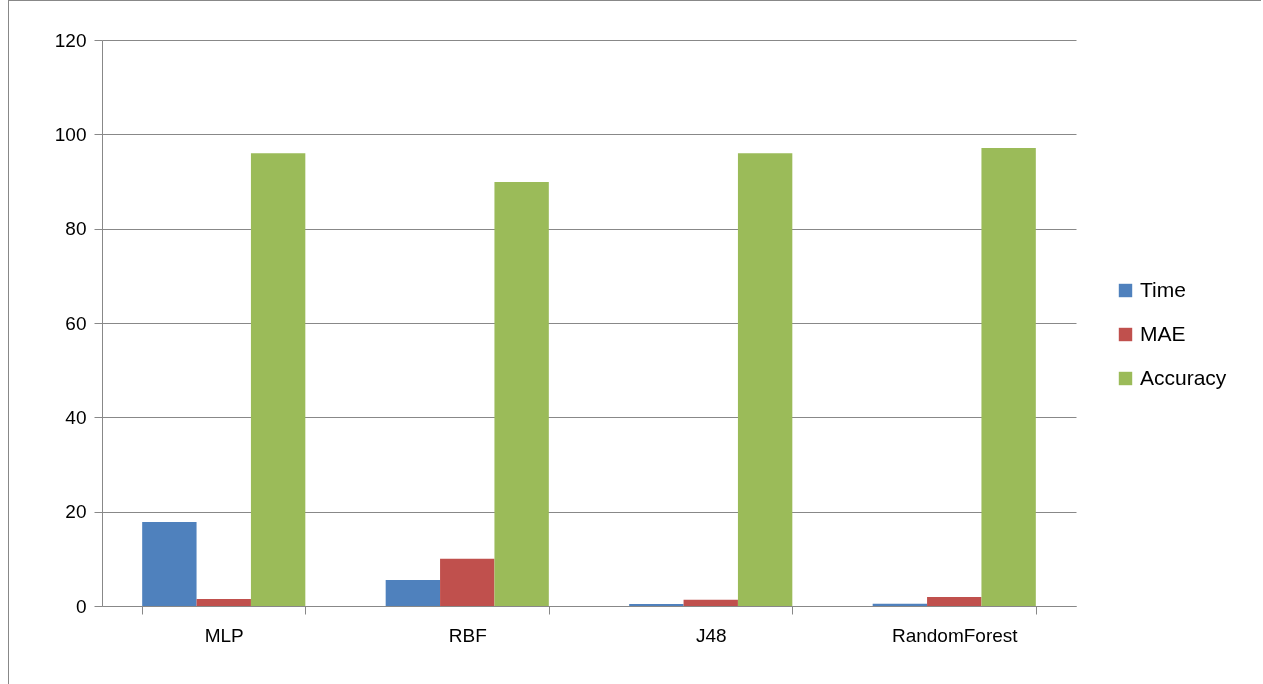  I want to click on y-tick-label: 120, so click(70, 40).